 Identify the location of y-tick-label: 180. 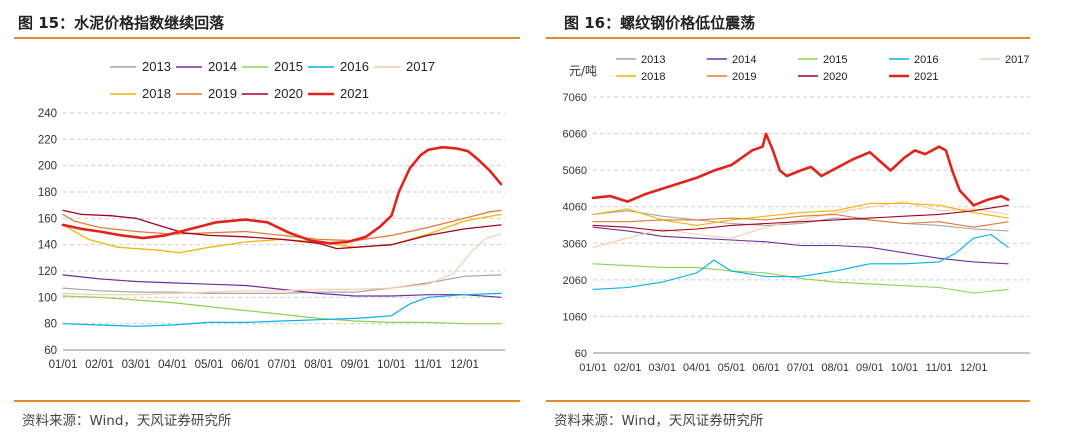
(47, 193).